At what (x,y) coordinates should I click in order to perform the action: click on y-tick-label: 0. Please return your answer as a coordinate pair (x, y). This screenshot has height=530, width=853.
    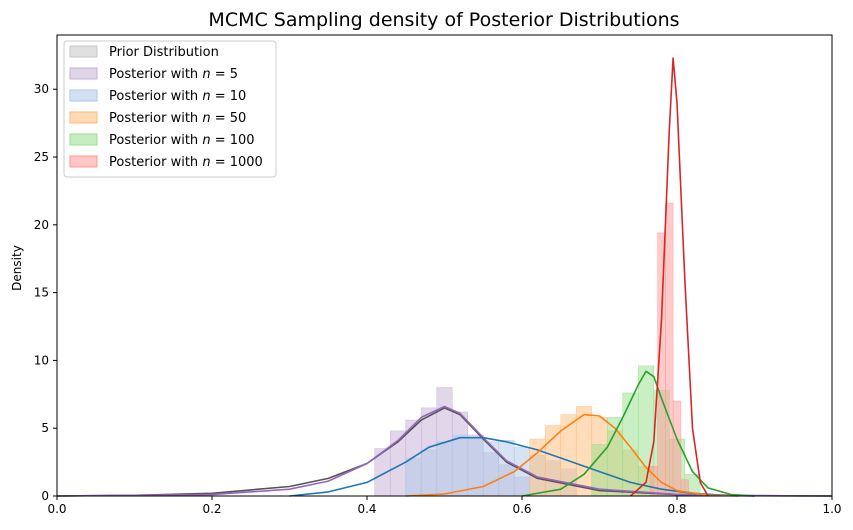
    Looking at the image, I should click on (45, 496).